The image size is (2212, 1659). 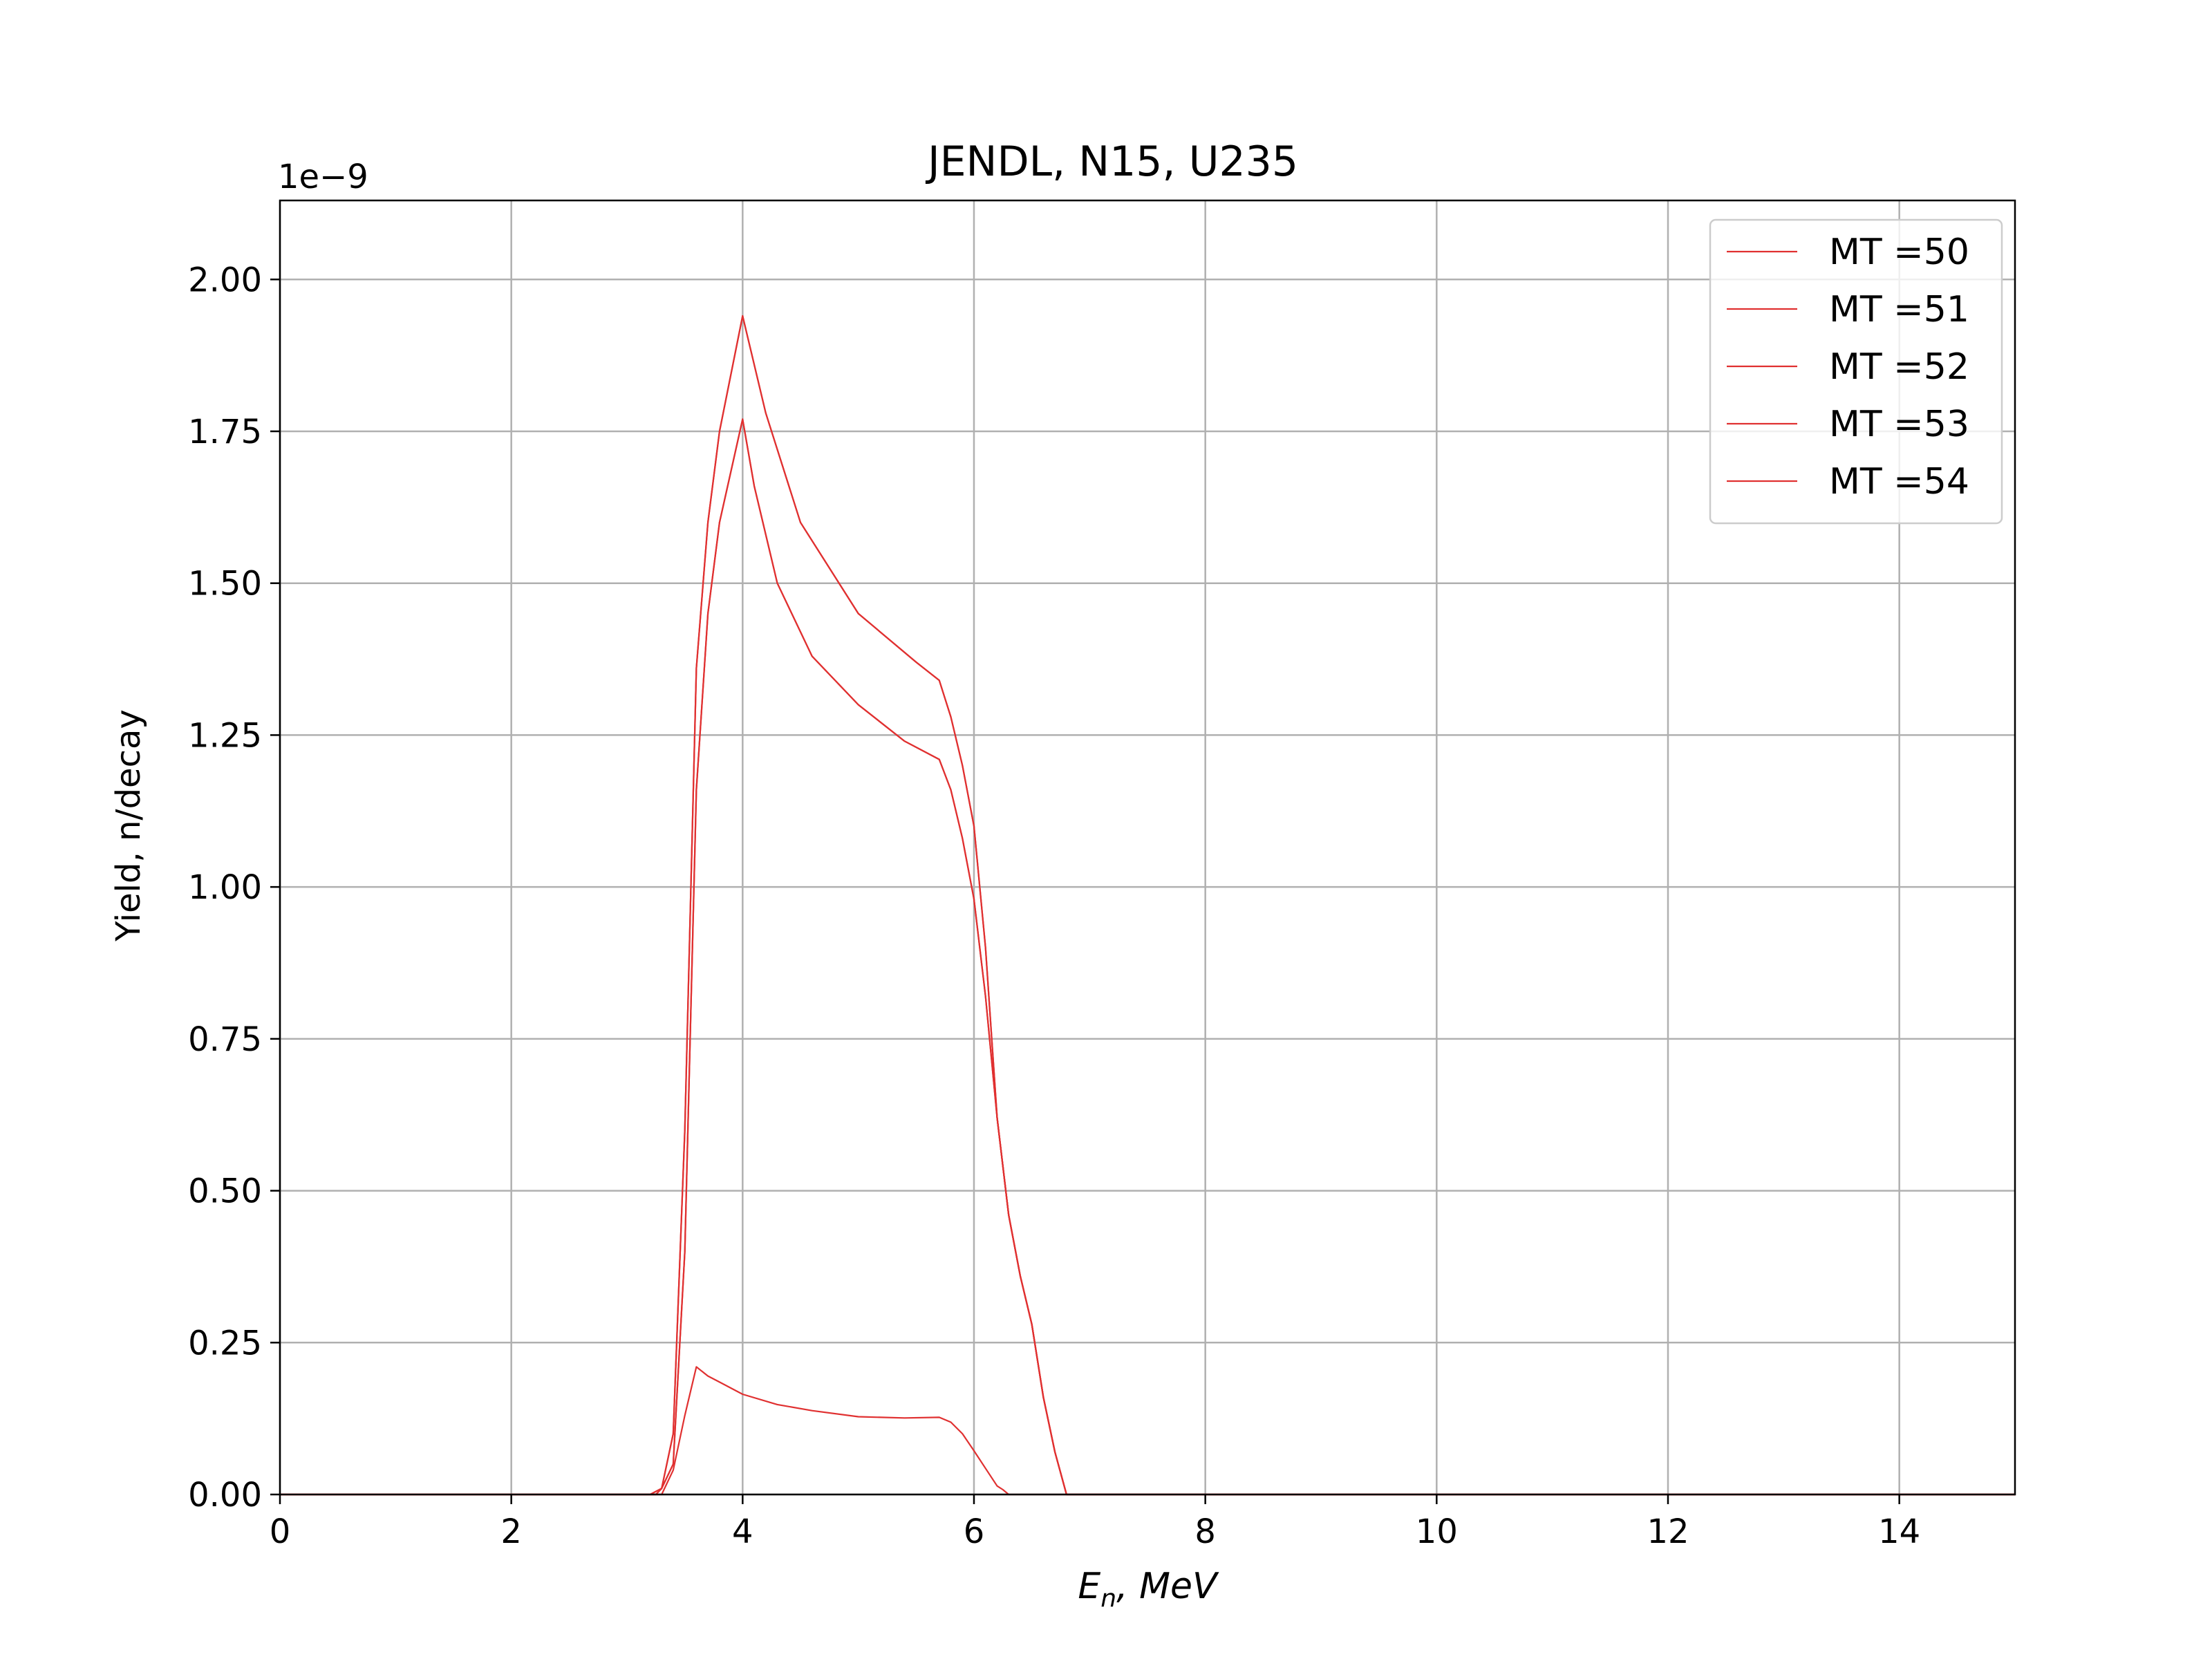 What do you see at coordinates (225, 887) in the screenshot?
I see `y-tick-label: 1.00` at bounding box center [225, 887].